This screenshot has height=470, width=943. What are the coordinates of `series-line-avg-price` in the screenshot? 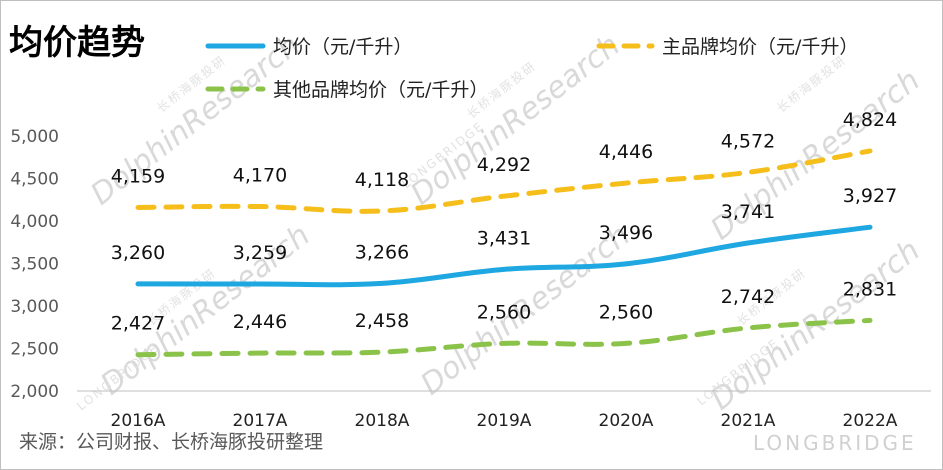 It's located at (504, 256).